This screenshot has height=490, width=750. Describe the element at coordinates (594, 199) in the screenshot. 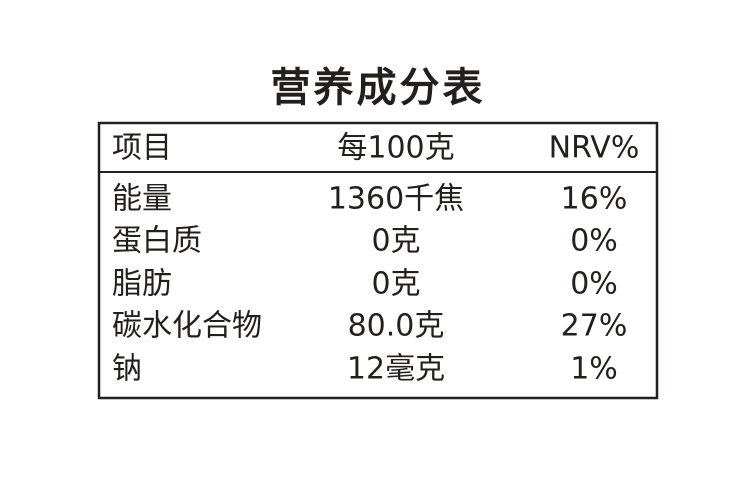

I see `table-cell: 16%` at that location.